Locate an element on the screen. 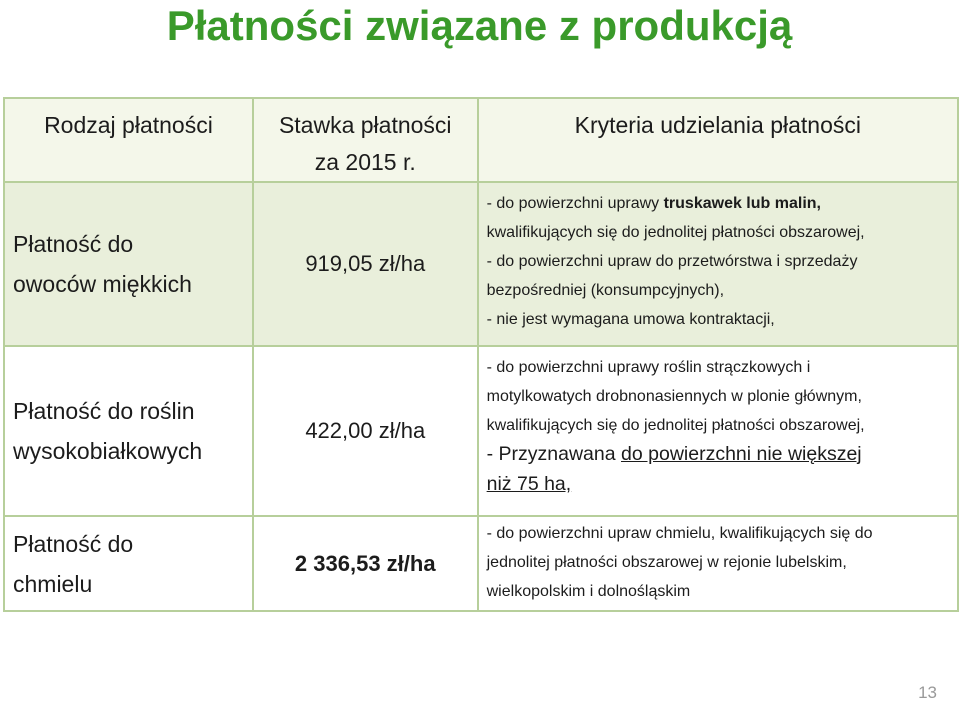  payment-type-cell: Płatność do chmielu is located at coordinates (128, 563).